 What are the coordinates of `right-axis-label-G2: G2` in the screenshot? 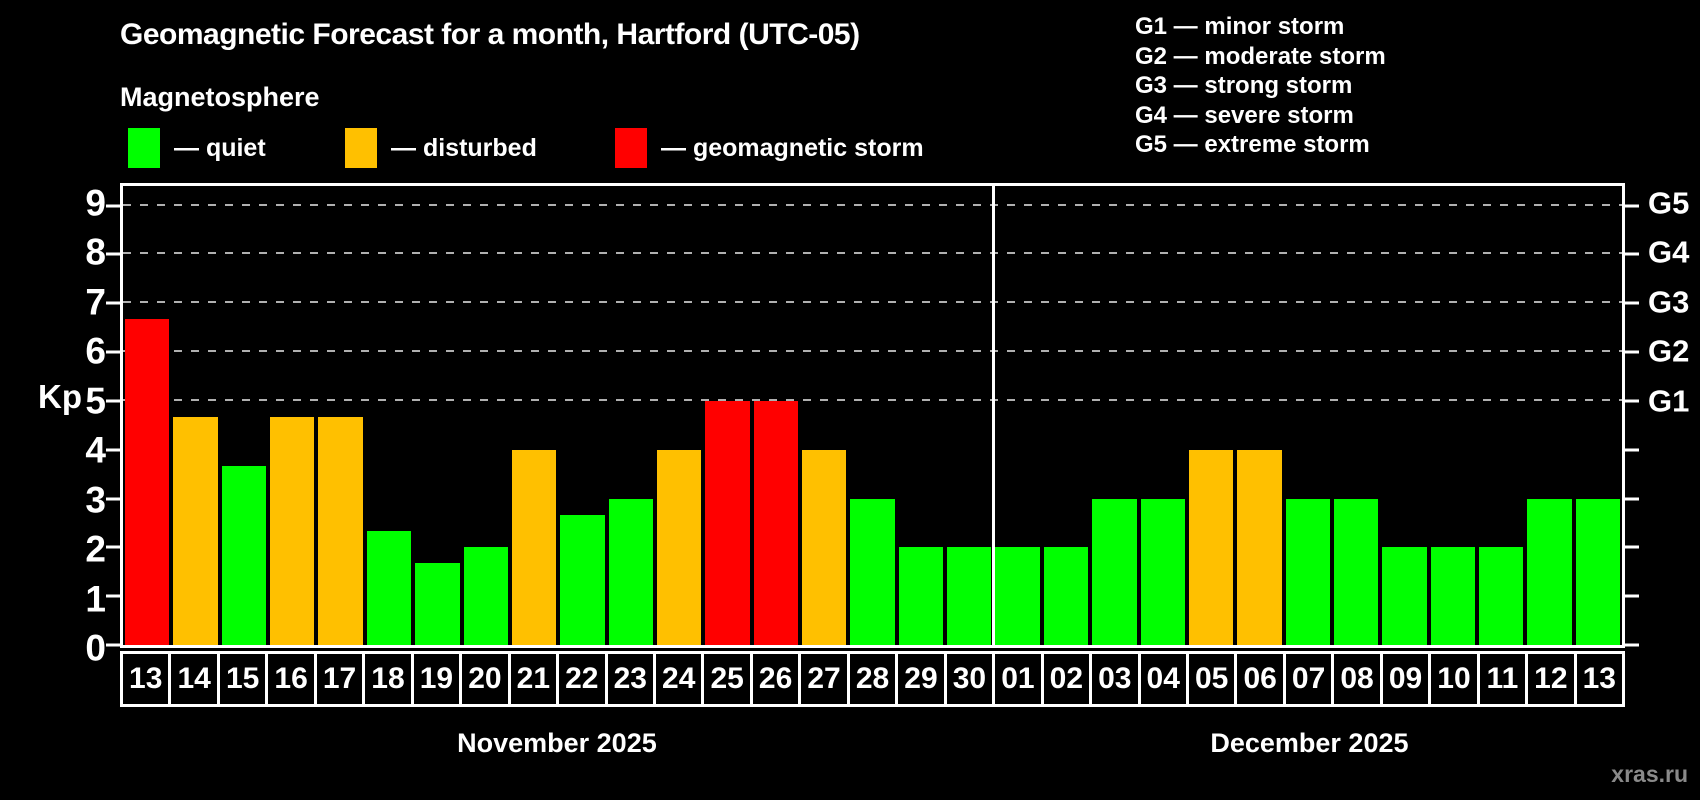 It's located at (1669, 351).